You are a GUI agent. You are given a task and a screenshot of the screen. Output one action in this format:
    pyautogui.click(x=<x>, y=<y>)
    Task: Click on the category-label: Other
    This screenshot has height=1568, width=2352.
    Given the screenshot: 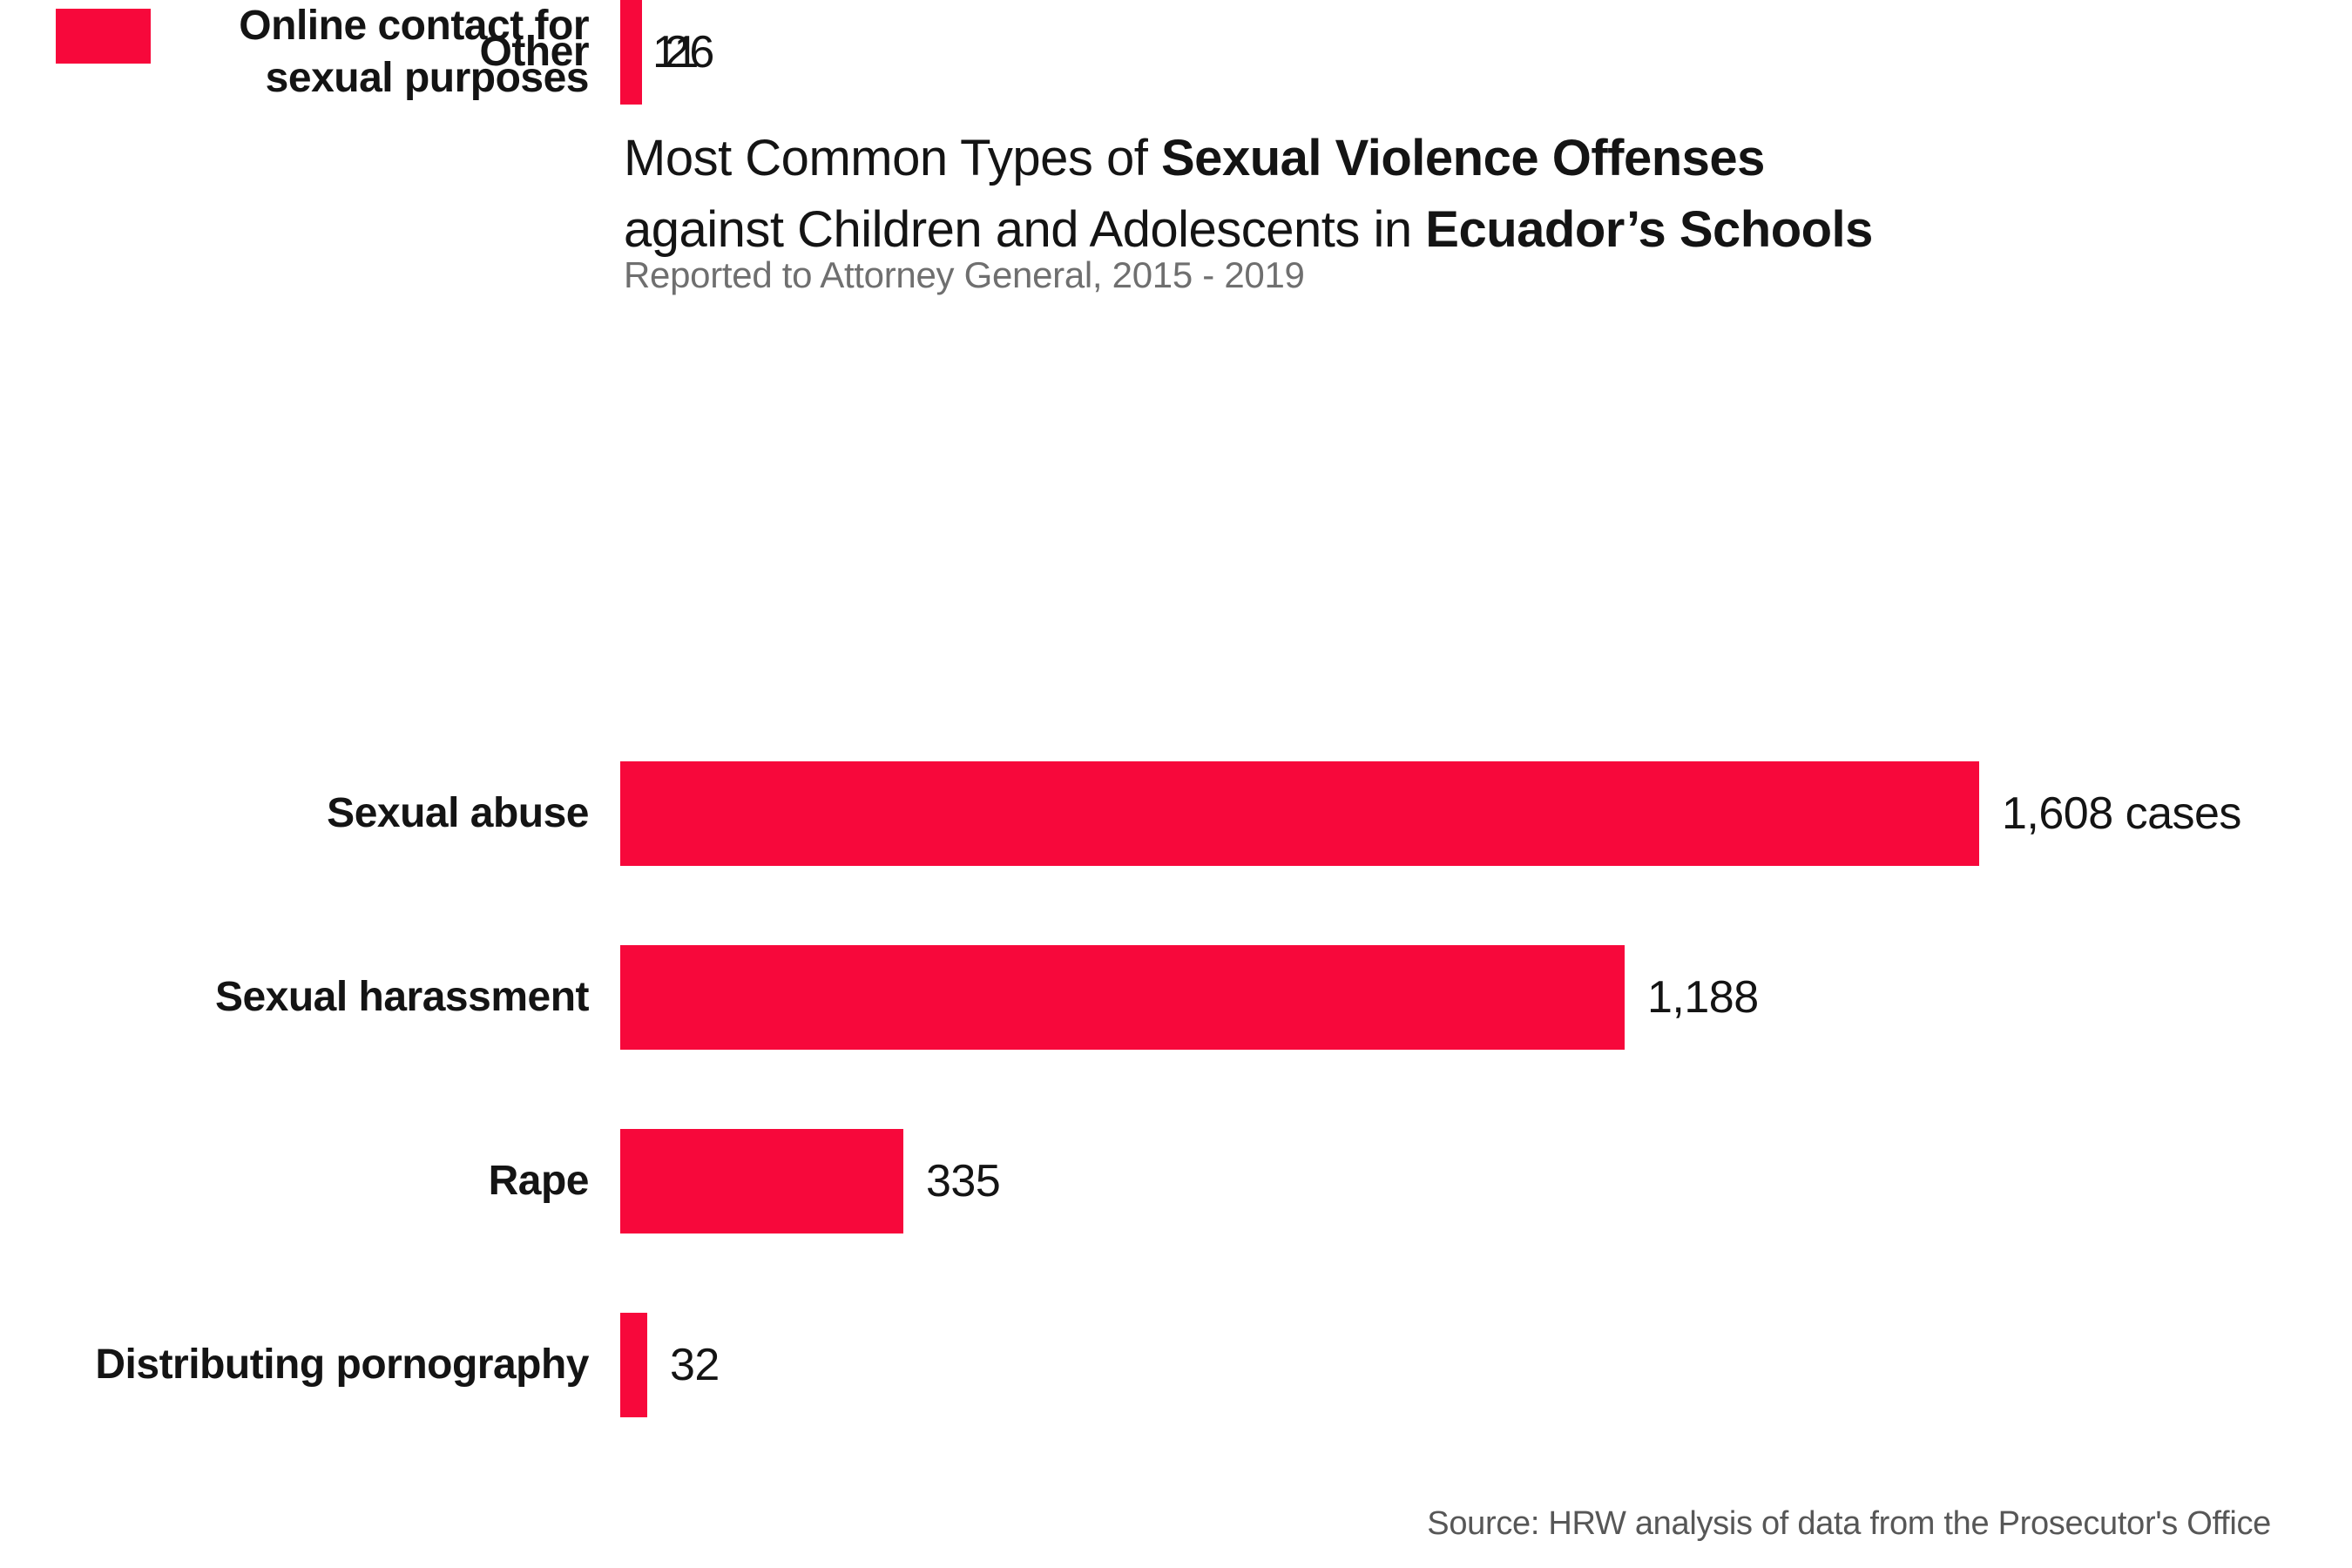 What is the action you would take?
    pyautogui.click(x=294, y=52)
    